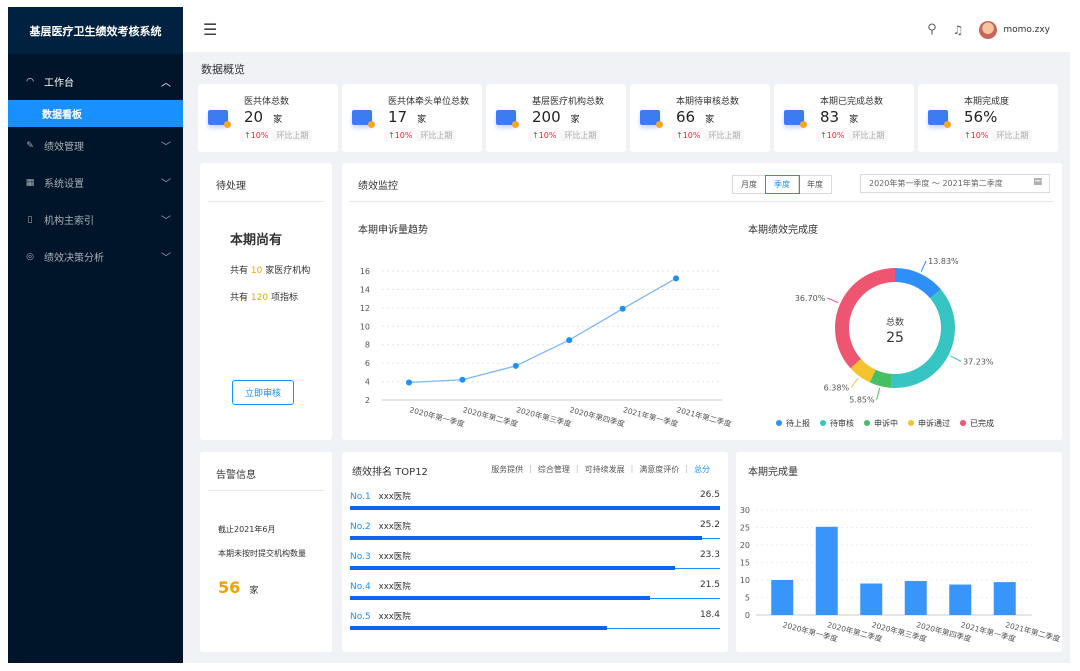 This screenshot has height=671, width=1080. Describe the element at coordinates (862, 400) in the screenshot. I see `slice-label: 5.85%` at that location.